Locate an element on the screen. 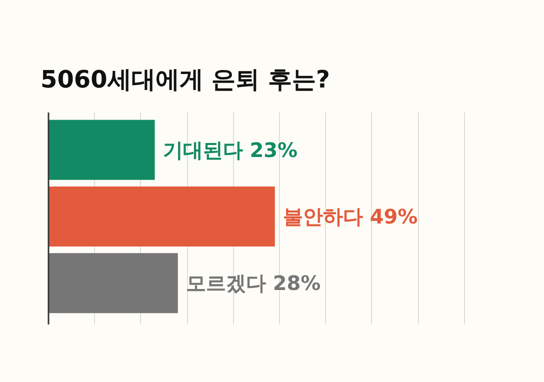 This screenshot has height=382, width=544. data-label: 모르겠다 28% is located at coordinates (253, 283).